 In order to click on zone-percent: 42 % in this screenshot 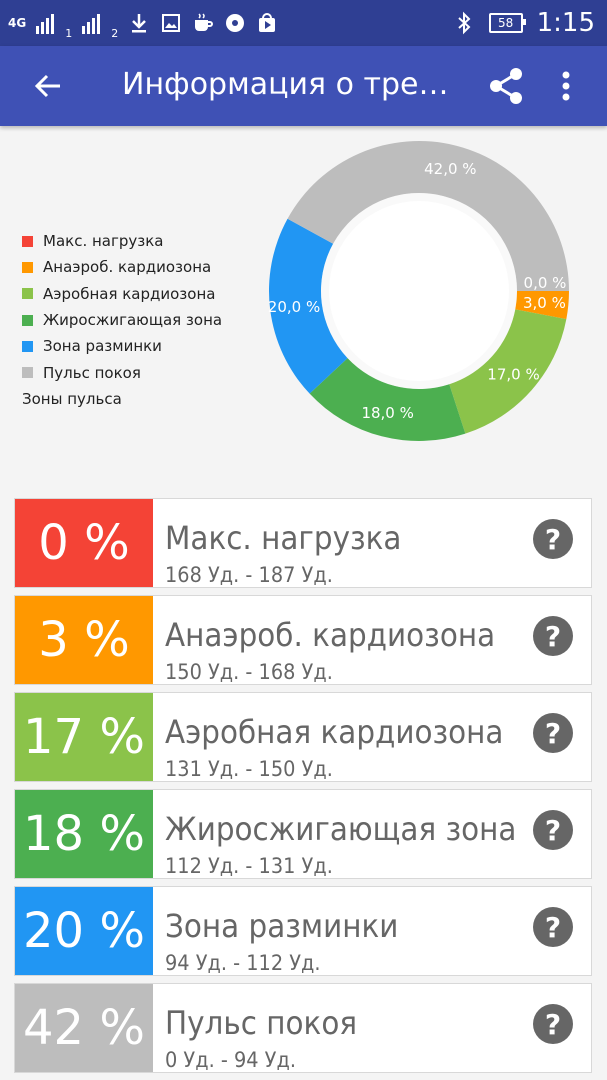, I will do `click(84, 1028)`.